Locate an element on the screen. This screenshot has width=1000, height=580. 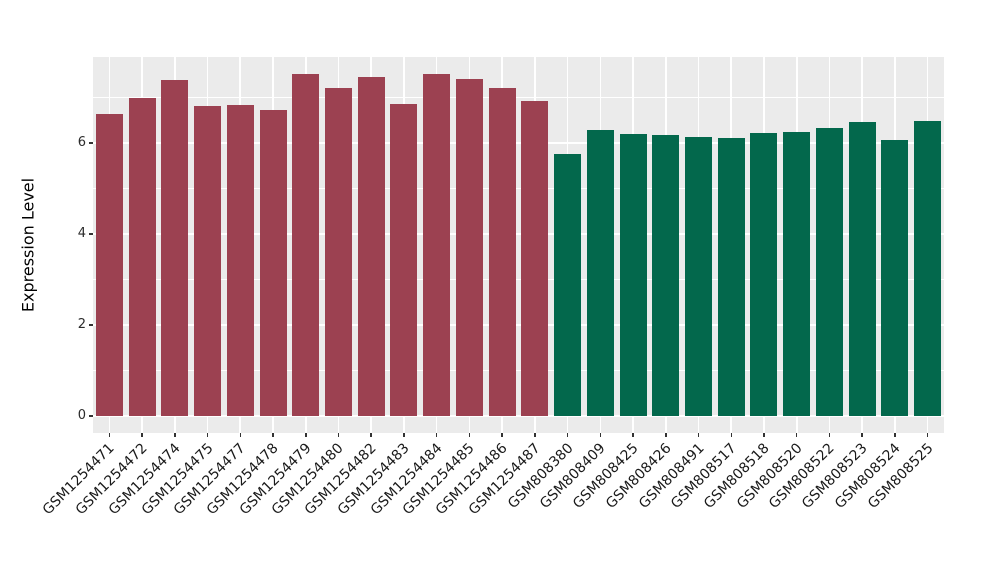
bar-GSM1254477 is located at coordinates (240, 260).